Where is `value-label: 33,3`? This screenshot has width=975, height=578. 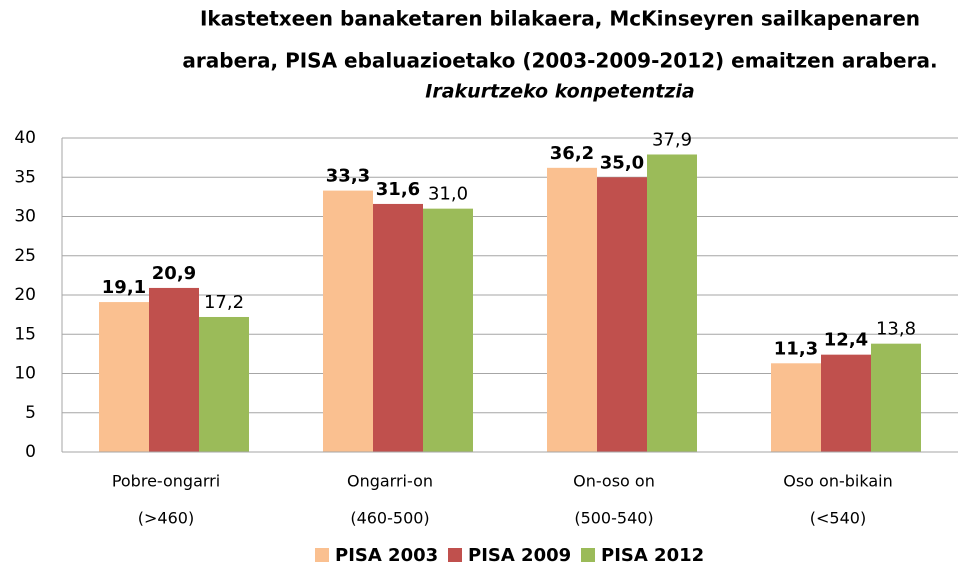
value-label: 33,3 is located at coordinates (348, 176).